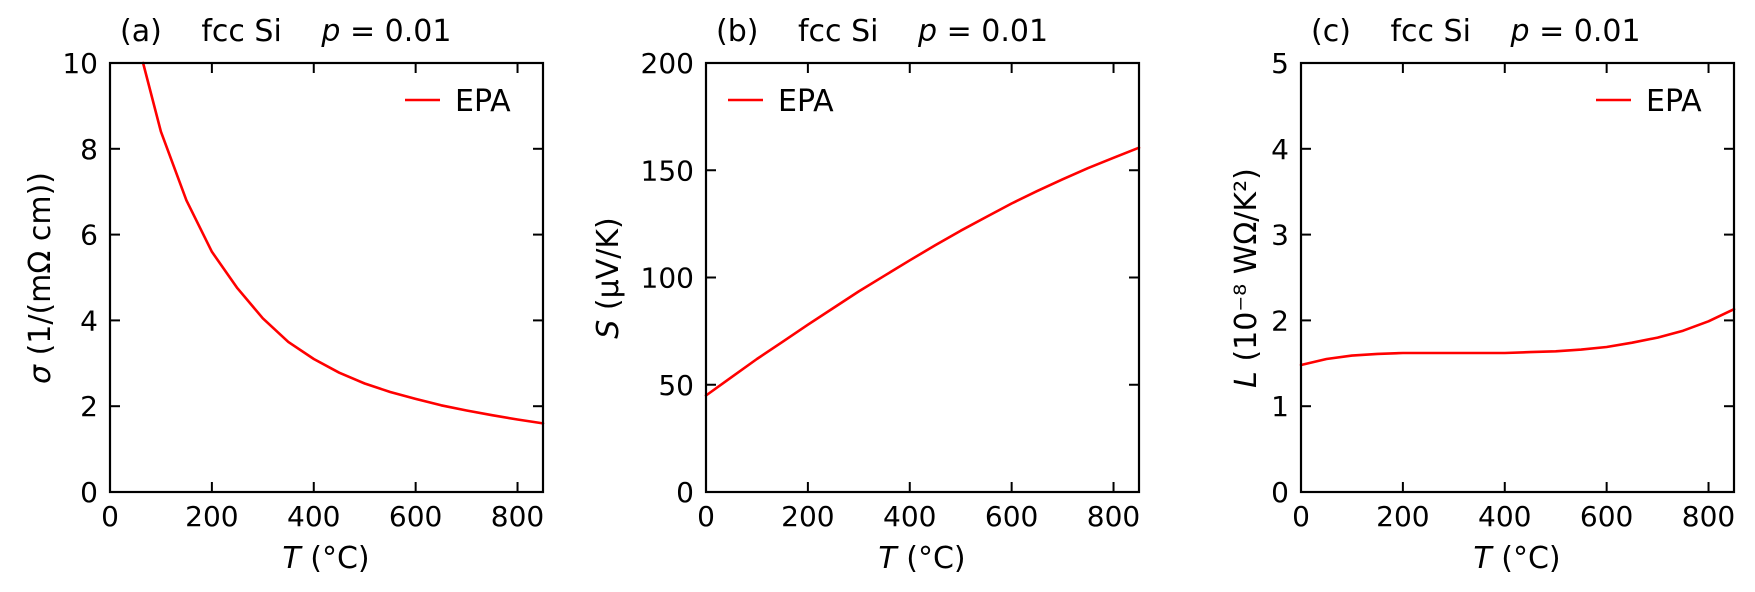 This screenshot has height=592, width=1755. Describe the element at coordinates (882, 31) in the screenshot. I see `panel-b-title: (b) fcc Si p = 0.01` at that location.